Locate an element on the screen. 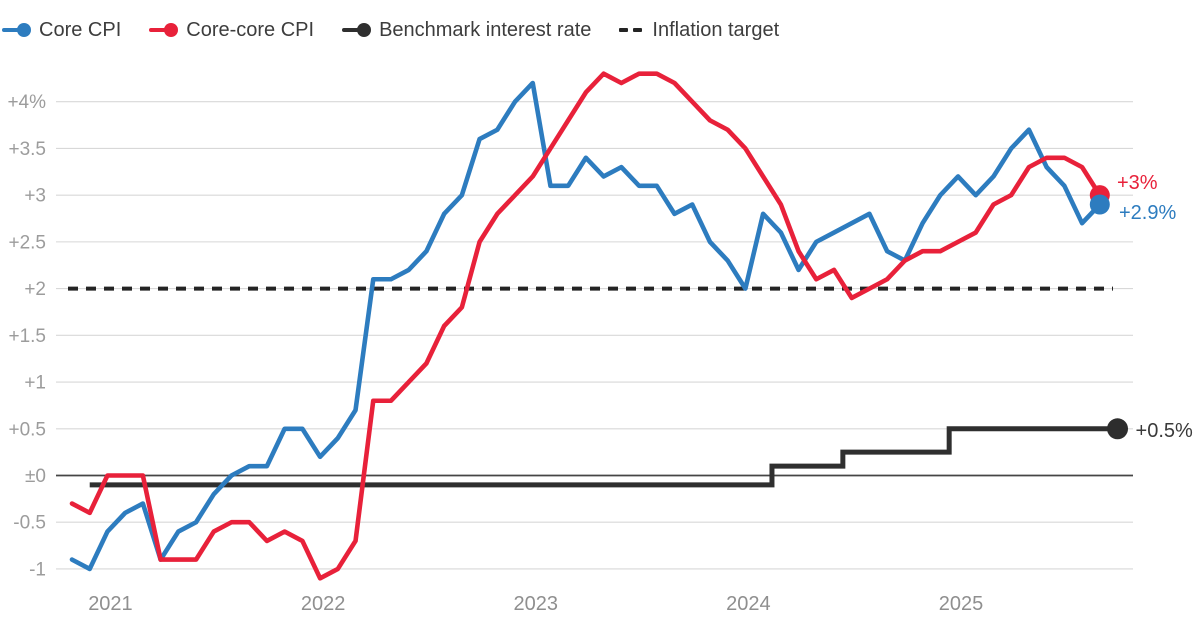 The width and height of the screenshot is (1200, 644). x-tick-label: 2021 is located at coordinates (110, 604).